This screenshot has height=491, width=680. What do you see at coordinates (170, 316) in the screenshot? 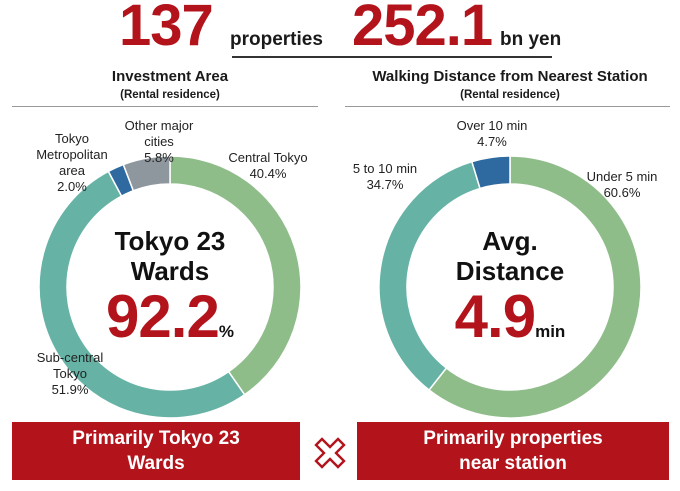
I see `center-value: 92.2%` at bounding box center [170, 316].